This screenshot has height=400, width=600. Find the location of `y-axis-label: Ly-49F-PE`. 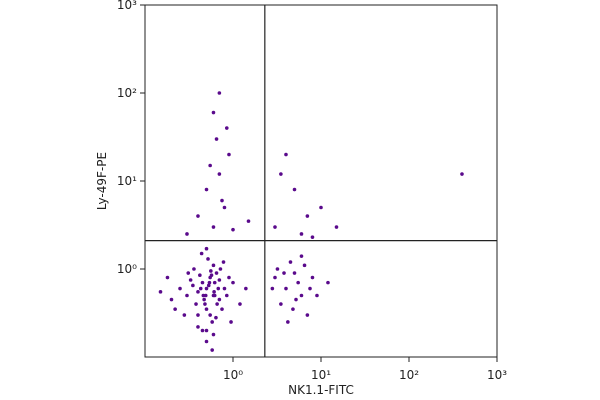

y-axis-label: Ly-49F-PE is located at coordinates (102, 181).